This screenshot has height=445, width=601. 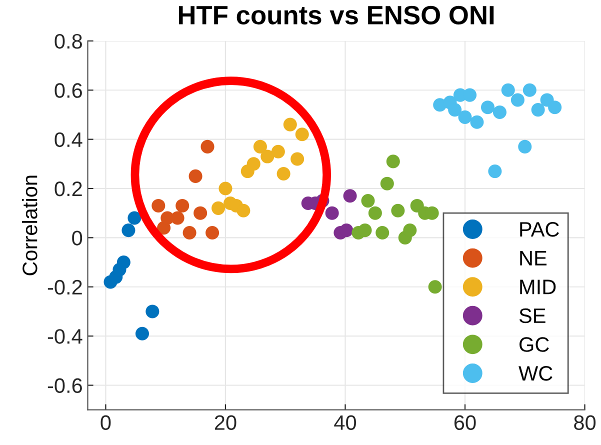 What do you see at coordinates (465, 422) in the screenshot?
I see `x-tick-label: 60` at bounding box center [465, 422].